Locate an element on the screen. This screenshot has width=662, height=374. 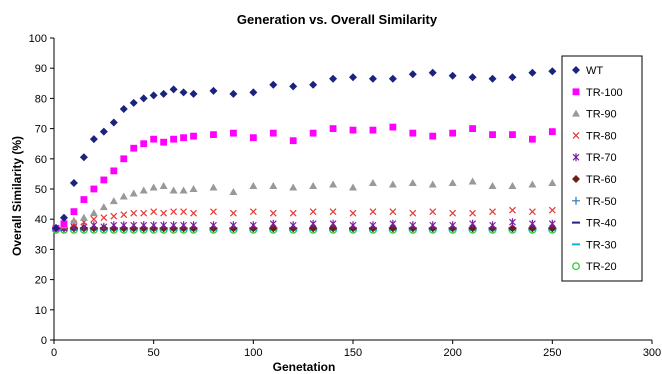
y-tick-label: 60 is located at coordinates (41, 160).